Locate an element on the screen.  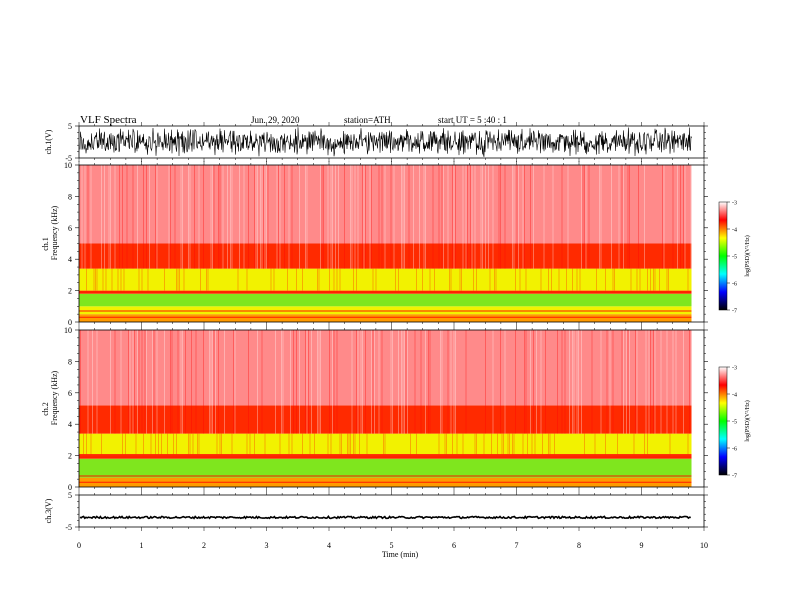
ch1-waveform-trace is located at coordinates (385, 142).